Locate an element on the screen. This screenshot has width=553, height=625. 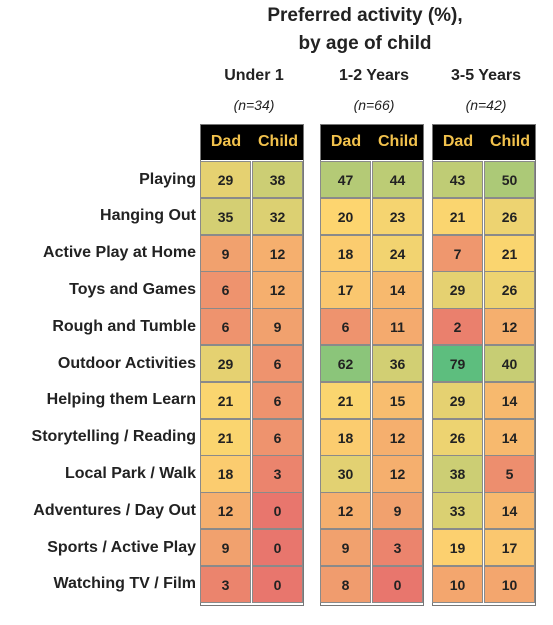
row-label: Storytelling / Reading is located at coordinates (114, 437).